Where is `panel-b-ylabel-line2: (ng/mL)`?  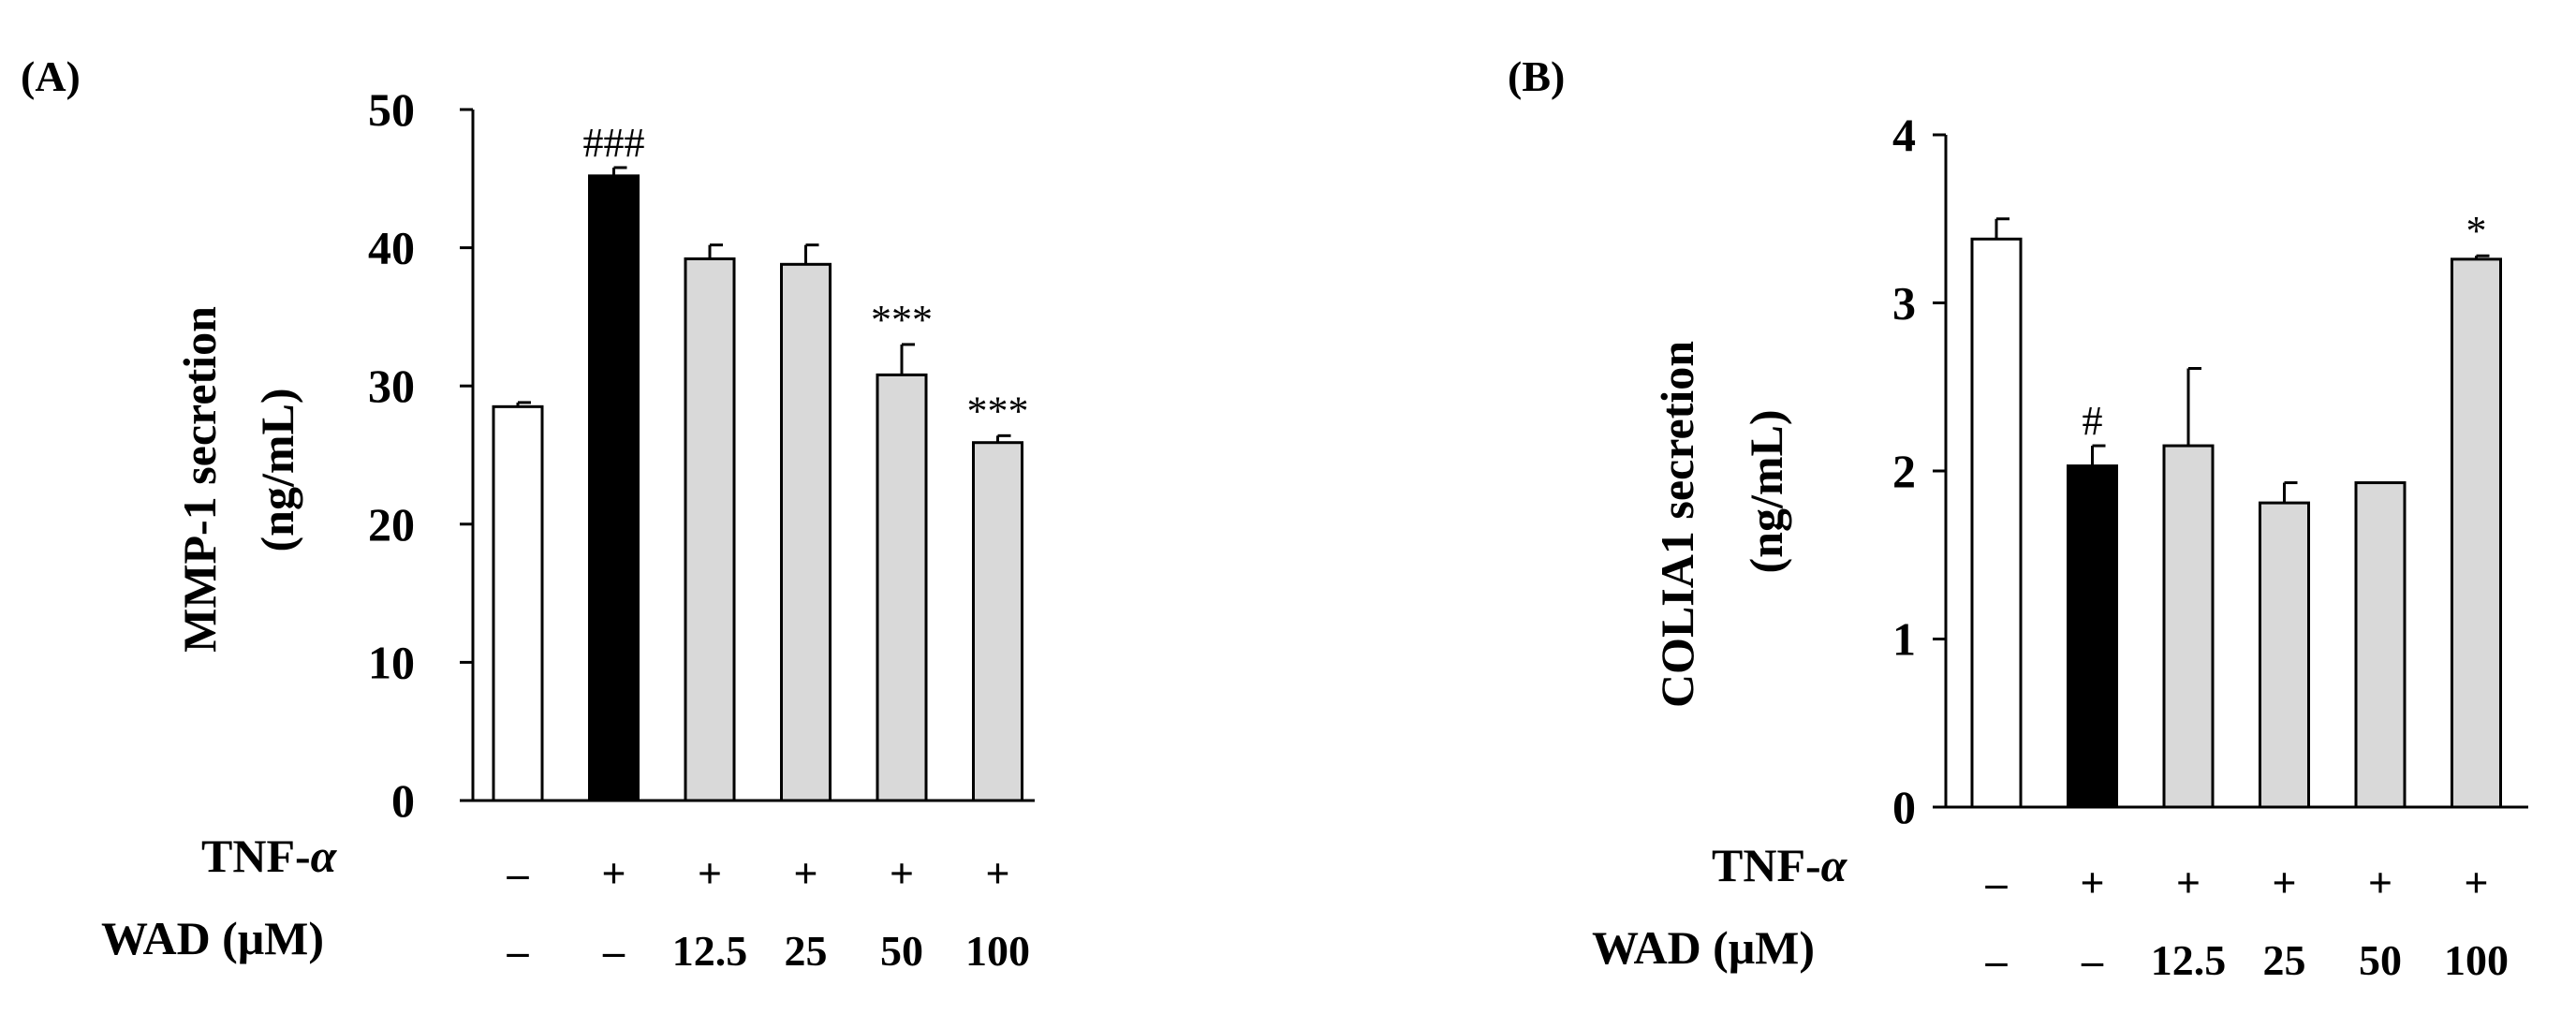 panel-b-ylabel-line2: (ng/mL) is located at coordinates (1766, 492).